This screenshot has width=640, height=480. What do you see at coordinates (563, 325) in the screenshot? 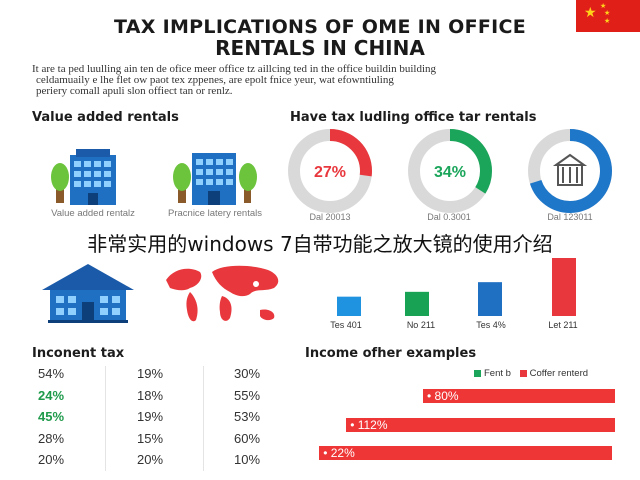
I see `bar-category-label: Let 211` at bounding box center [563, 325].